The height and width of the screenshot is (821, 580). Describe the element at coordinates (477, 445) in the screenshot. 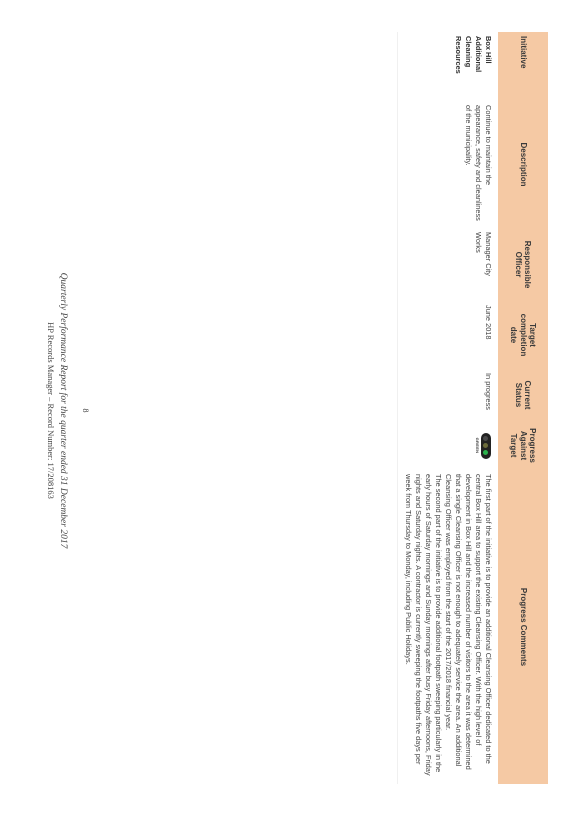

I see `traffic-light-label: GREEN` at that location.